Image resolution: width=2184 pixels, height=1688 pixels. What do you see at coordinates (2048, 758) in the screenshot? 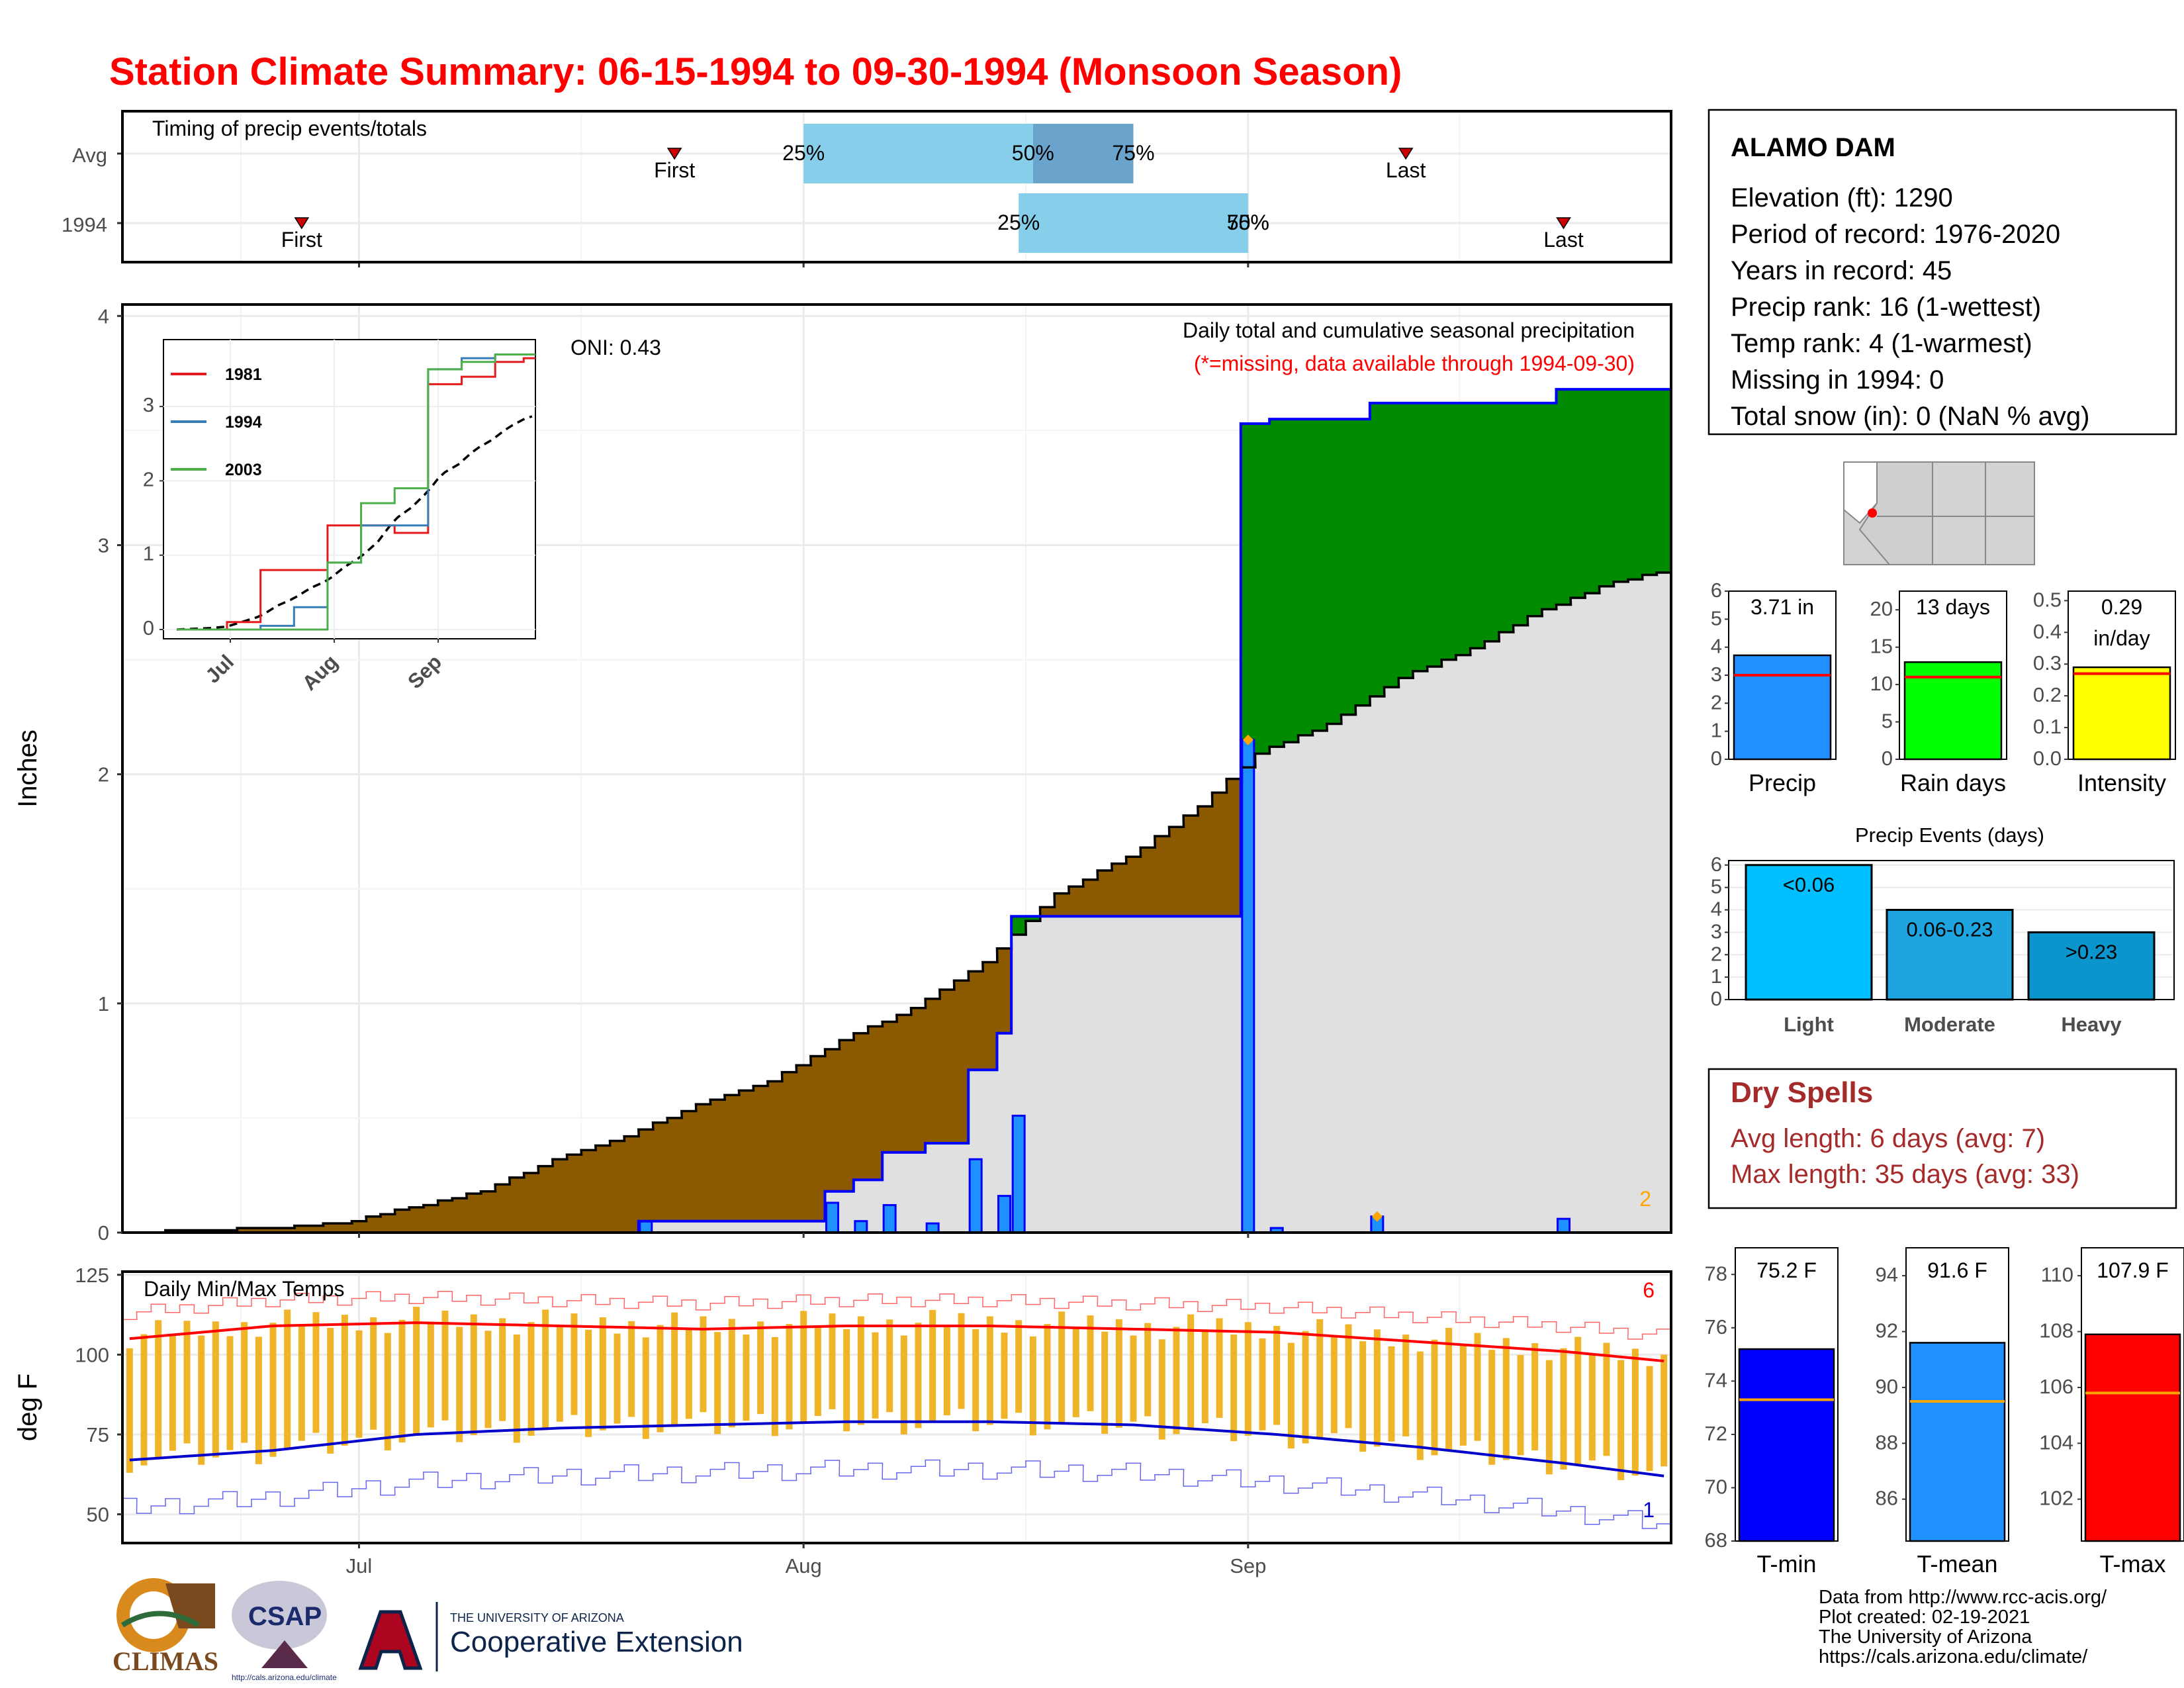
I see `mini-y-tick-label: 0.0` at bounding box center [2048, 758].